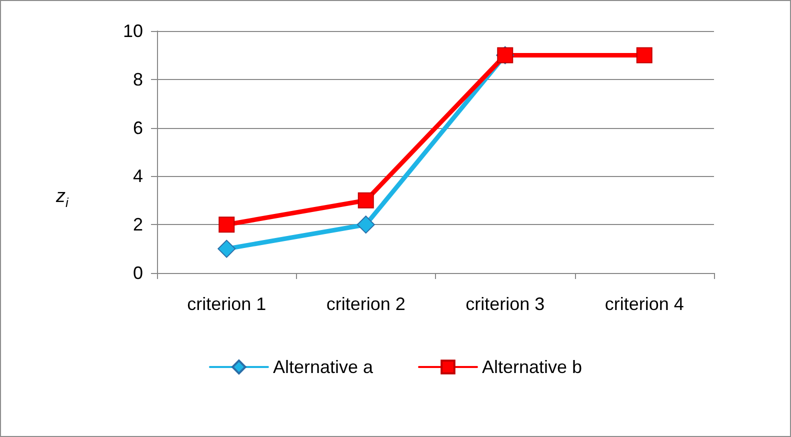  I want to click on y-tick-label: 6, so click(137, 128).